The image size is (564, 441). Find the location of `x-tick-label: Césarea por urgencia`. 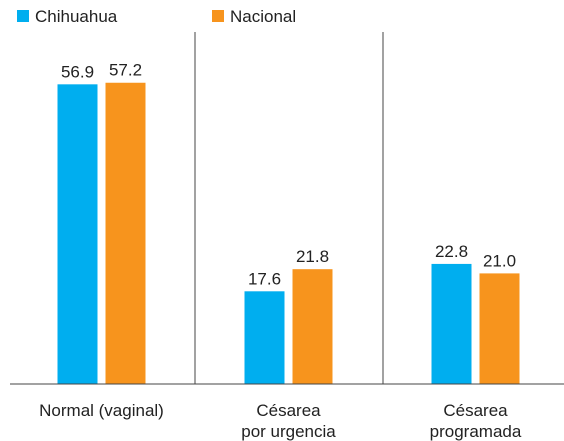

x-tick-label: Césarea por urgencia is located at coordinates (288, 421).